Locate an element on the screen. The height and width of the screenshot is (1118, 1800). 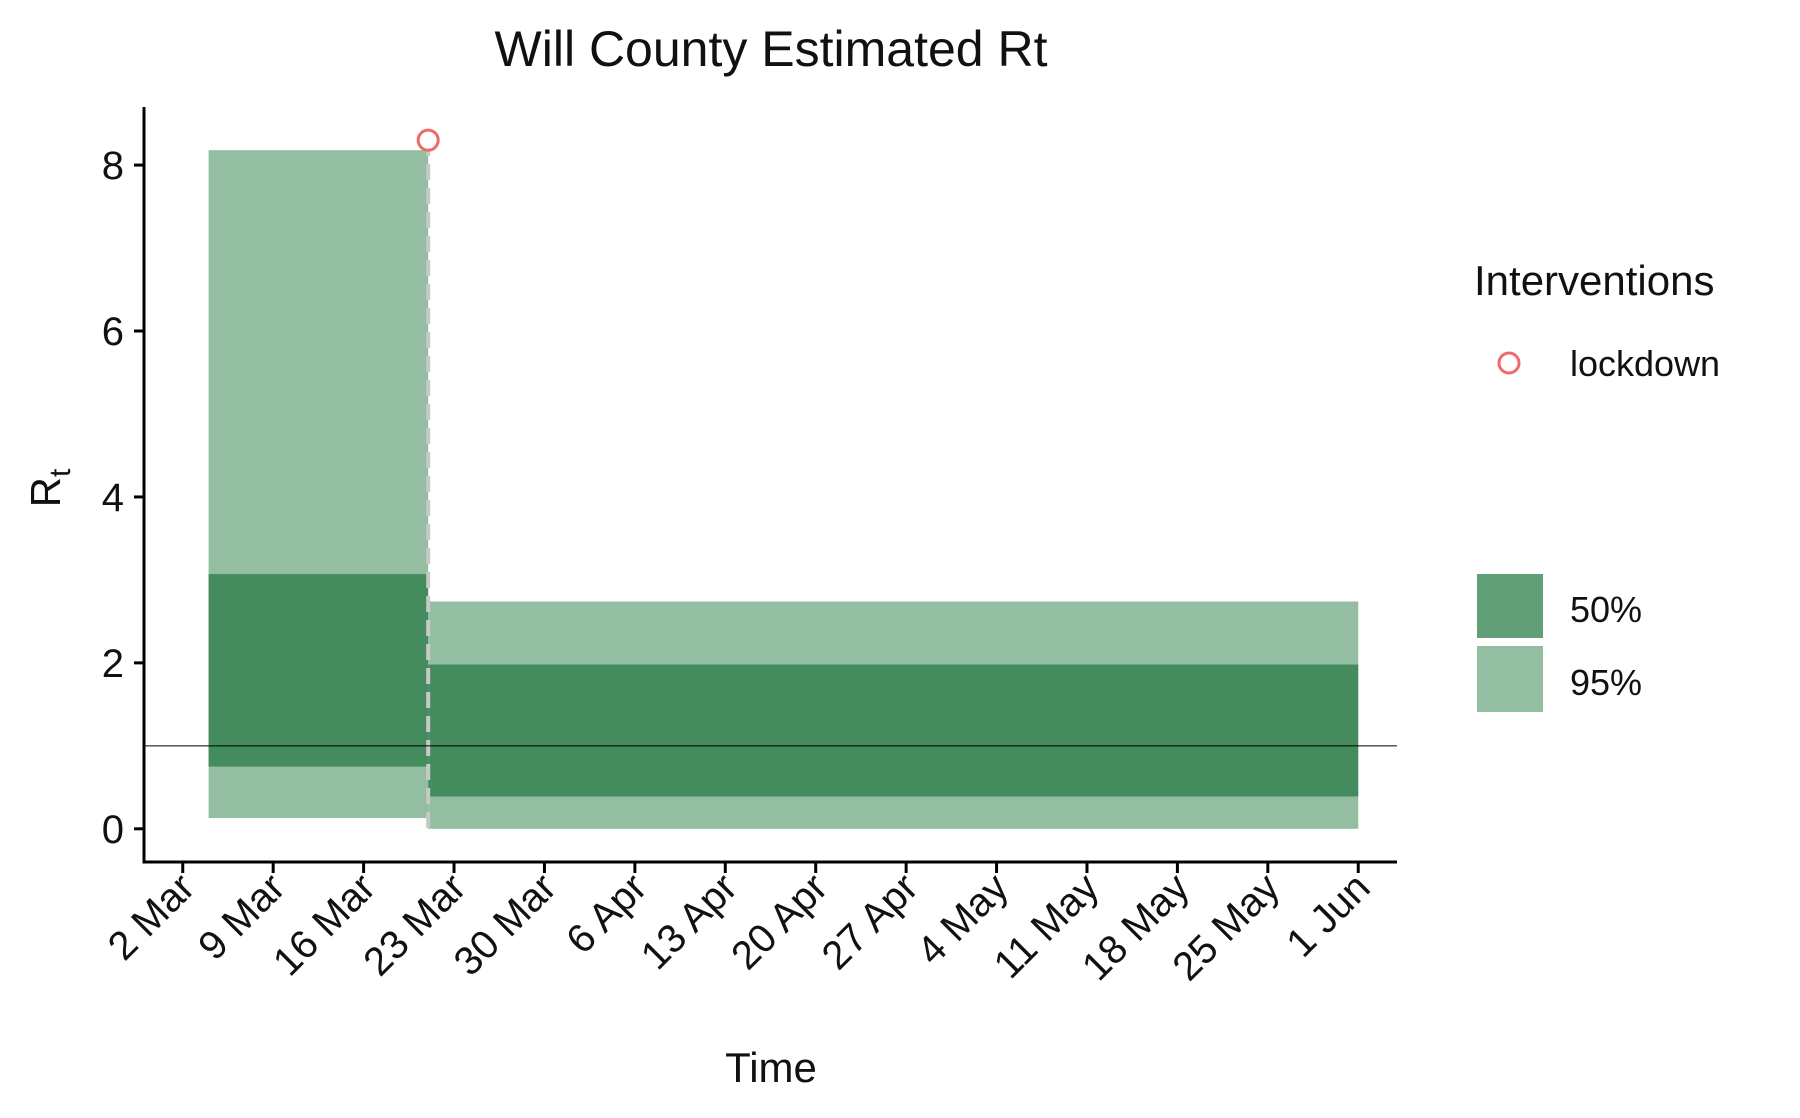
y-tick-label-4: 4 is located at coordinates (113, 498).